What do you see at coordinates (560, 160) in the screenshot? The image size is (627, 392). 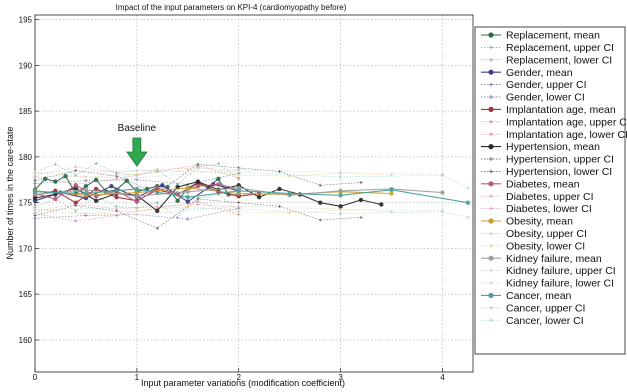 I see `legend-label-10: Hypertension, upper CI` at bounding box center [560, 160].